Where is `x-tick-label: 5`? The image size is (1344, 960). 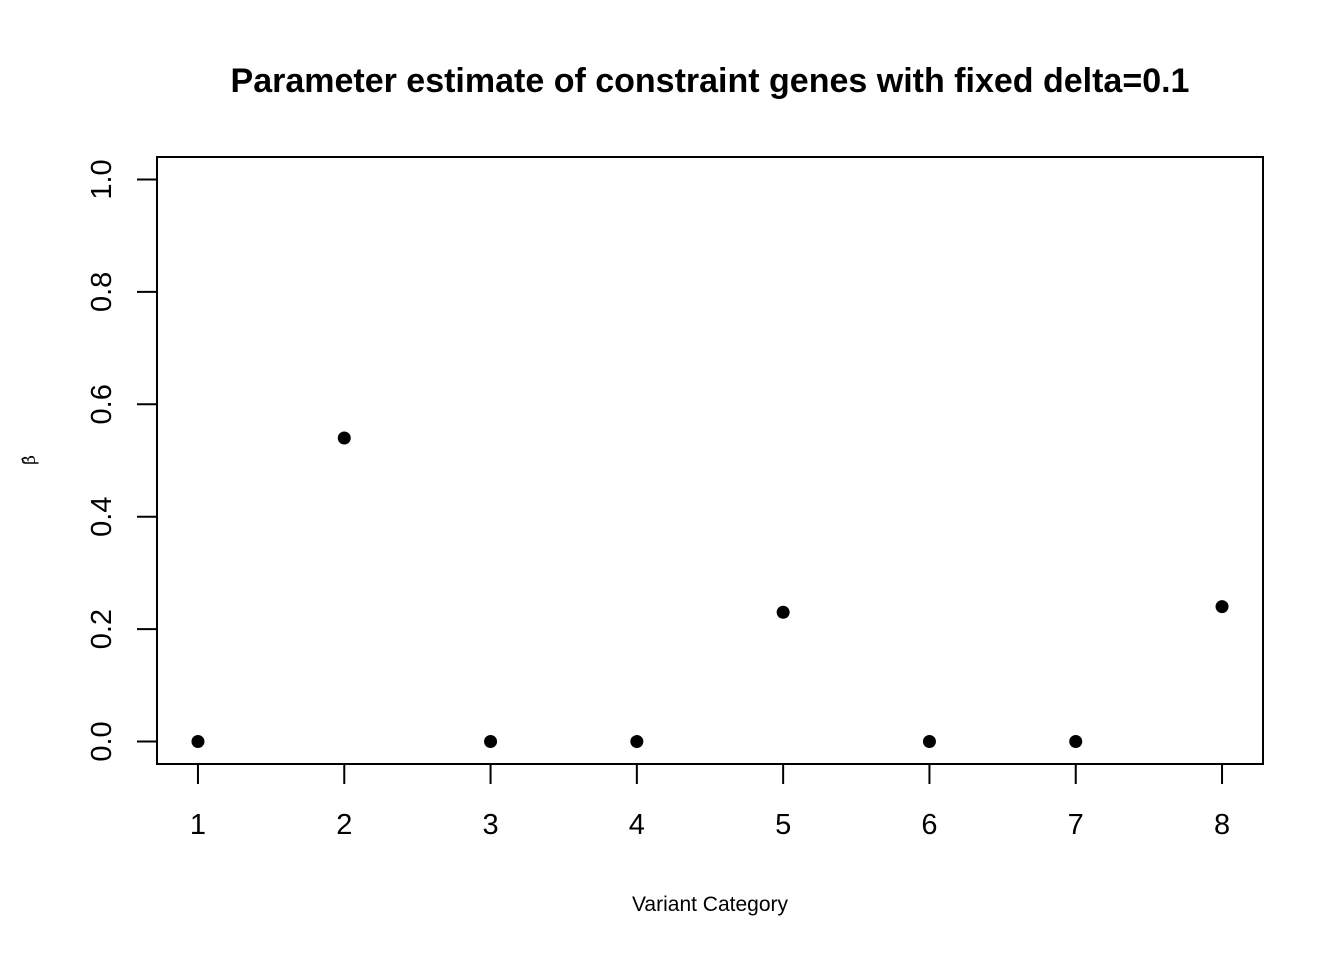
x-tick-label: 5 is located at coordinates (783, 825).